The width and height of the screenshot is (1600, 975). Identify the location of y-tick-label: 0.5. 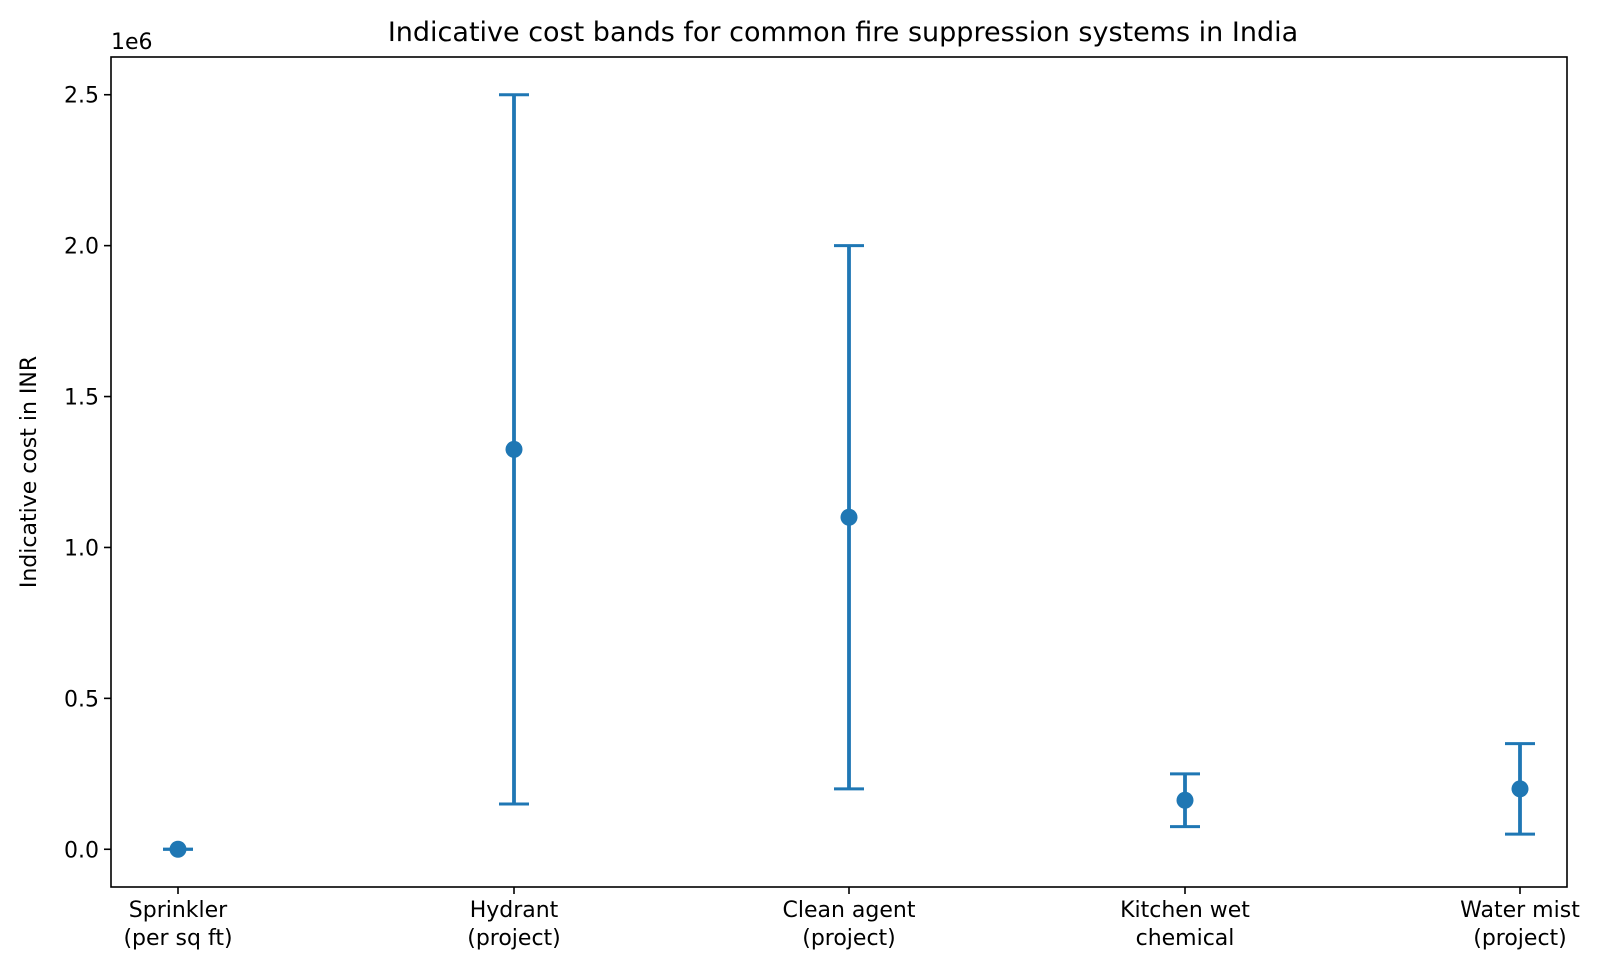
(81, 699).